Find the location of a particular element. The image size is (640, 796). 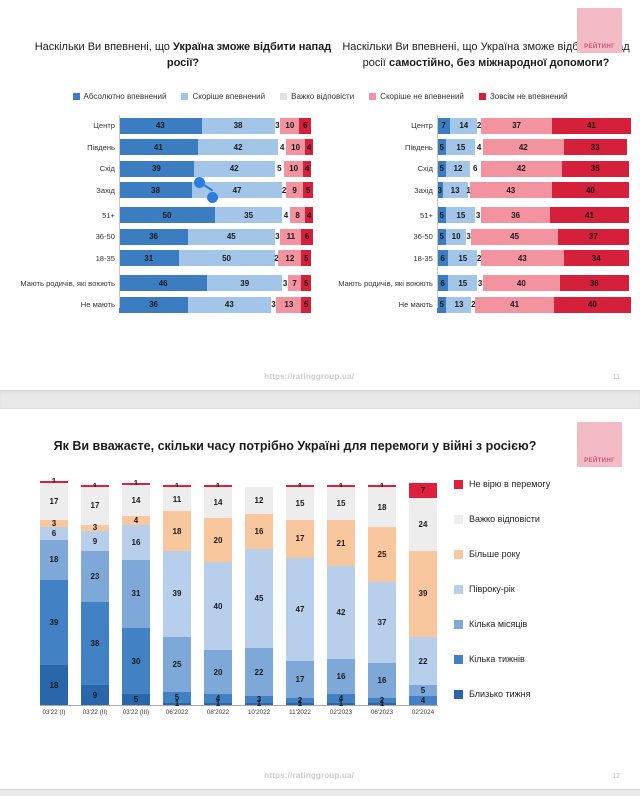

bar-value-label: 43 is located at coordinates (160, 126).